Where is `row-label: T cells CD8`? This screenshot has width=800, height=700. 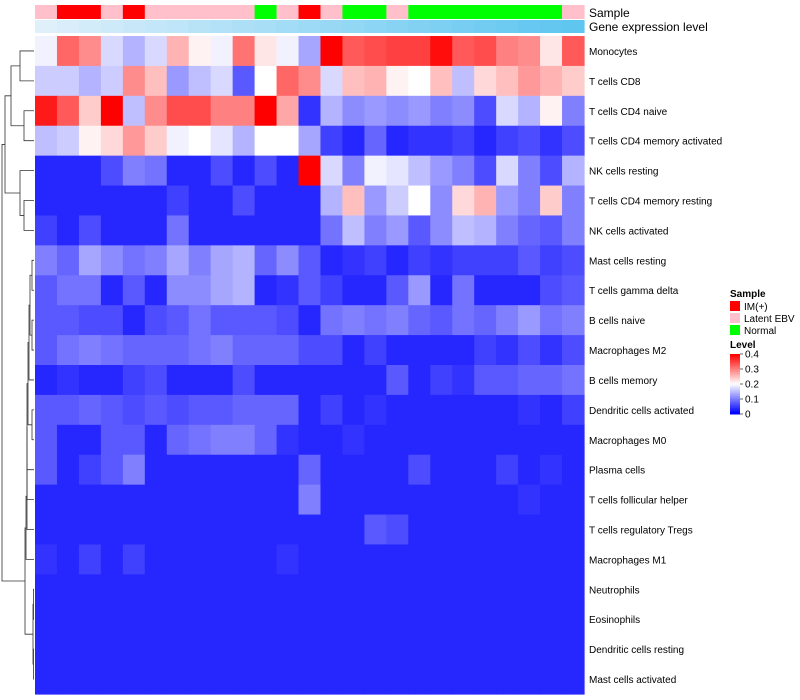
row-label: T cells CD8 is located at coordinates (615, 82).